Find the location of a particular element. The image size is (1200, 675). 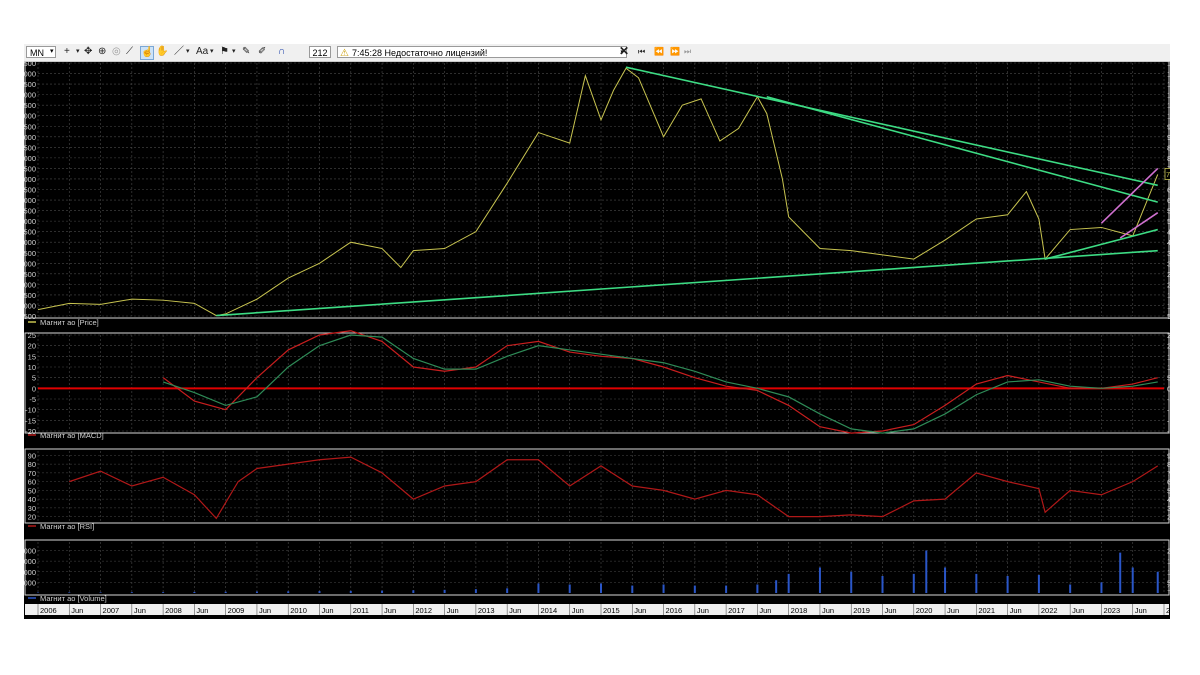

y-tick-label-left: 5 000 is located at coordinates (30, 221).